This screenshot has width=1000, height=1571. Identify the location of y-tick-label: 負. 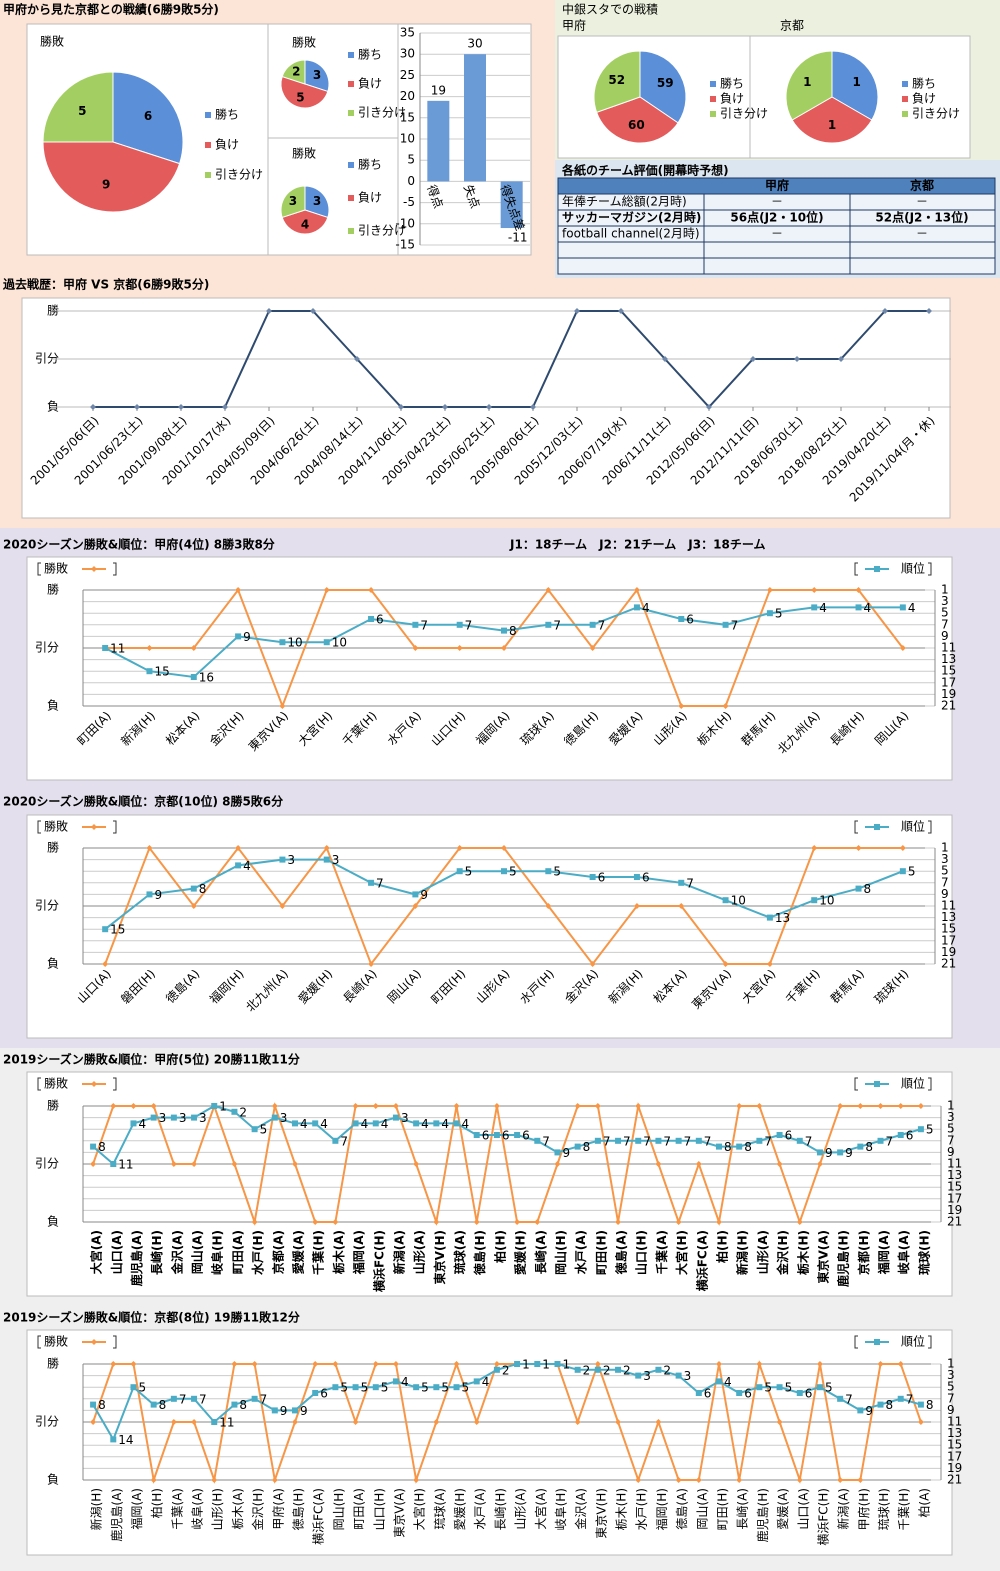
(53, 1480).